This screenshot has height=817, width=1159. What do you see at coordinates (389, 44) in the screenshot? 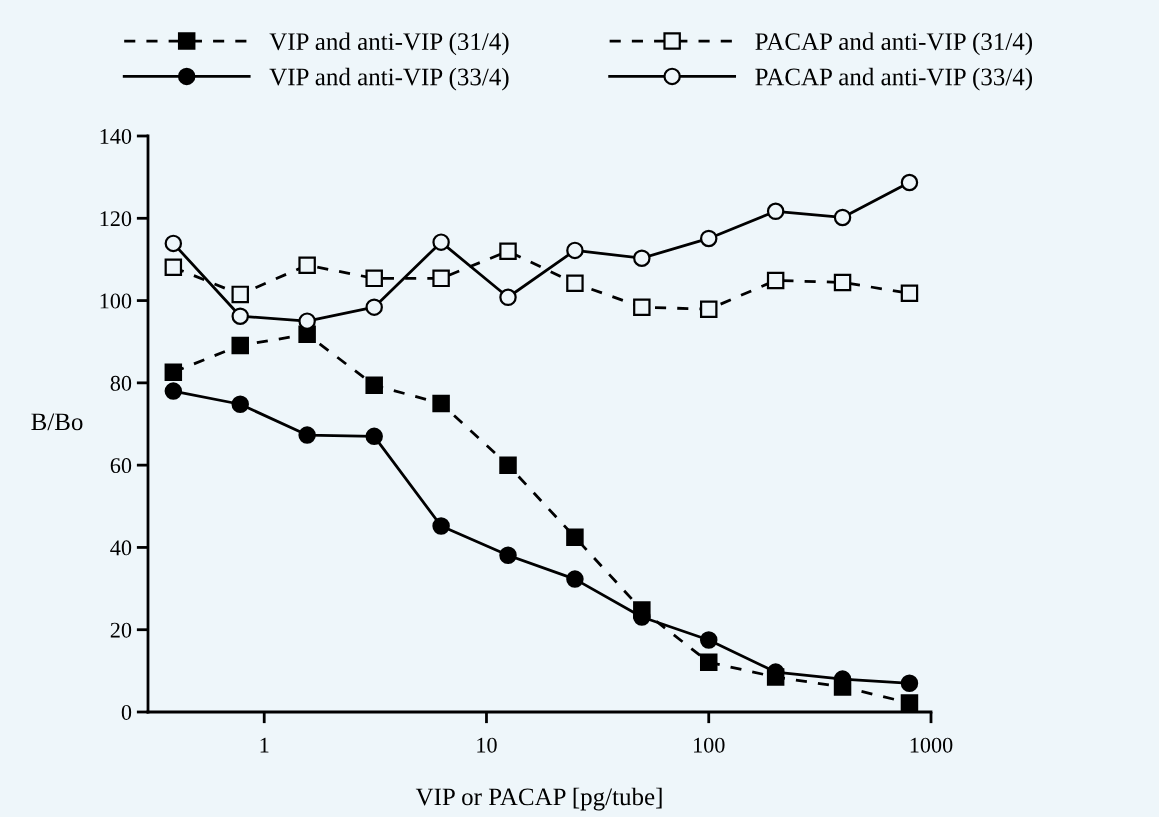
I see `legend-label: VIP and anti-VIP (31/4)` at bounding box center [389, 44].